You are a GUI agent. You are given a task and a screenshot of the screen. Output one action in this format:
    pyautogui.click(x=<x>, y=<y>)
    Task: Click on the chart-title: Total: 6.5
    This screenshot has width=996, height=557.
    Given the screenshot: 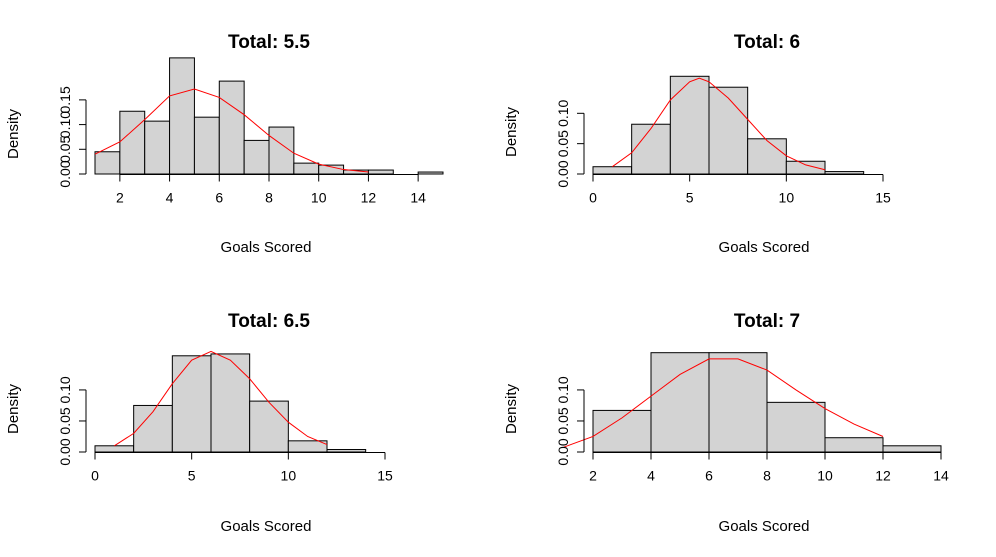 What is the action you would take?
    pyautogui.click(x=269, y=321)
    